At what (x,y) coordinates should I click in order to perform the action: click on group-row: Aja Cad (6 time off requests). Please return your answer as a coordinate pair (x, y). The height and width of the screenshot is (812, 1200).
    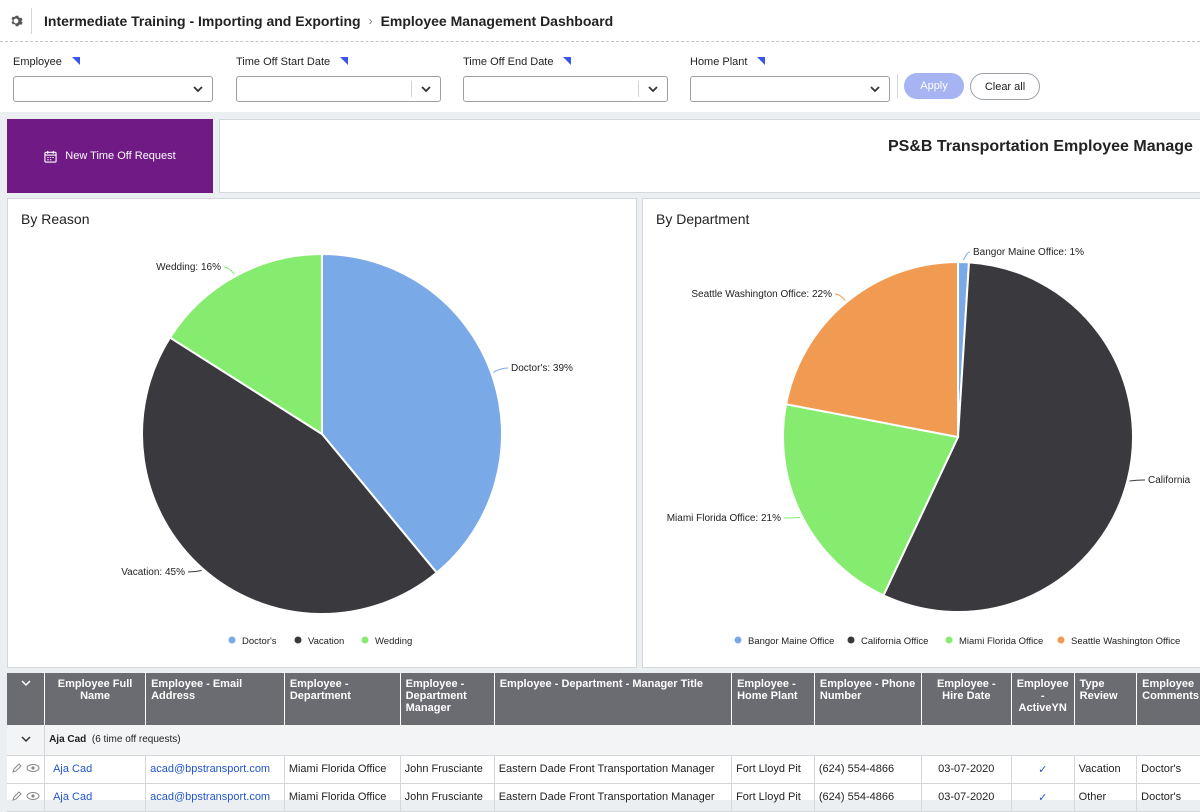
    Looking at the image, I should click on (603, 740).